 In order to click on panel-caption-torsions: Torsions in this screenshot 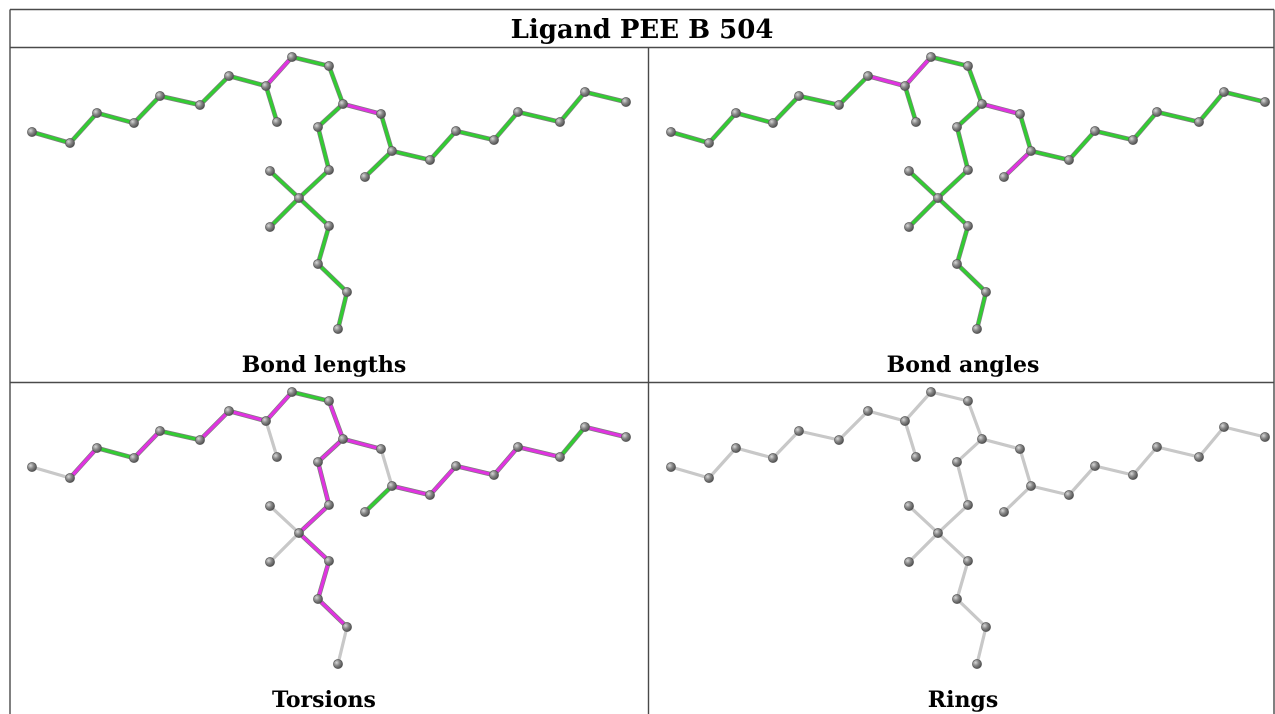, I will do `click(324, 700)`.